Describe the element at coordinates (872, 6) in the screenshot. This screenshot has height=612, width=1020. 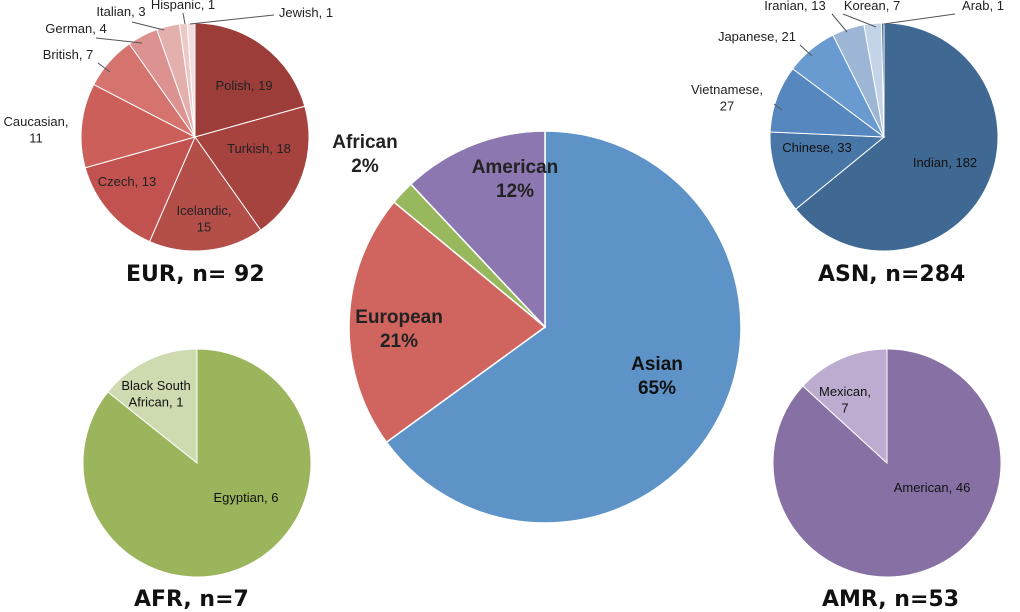
I see `asn-label-korean: Korean, 7` at that location.